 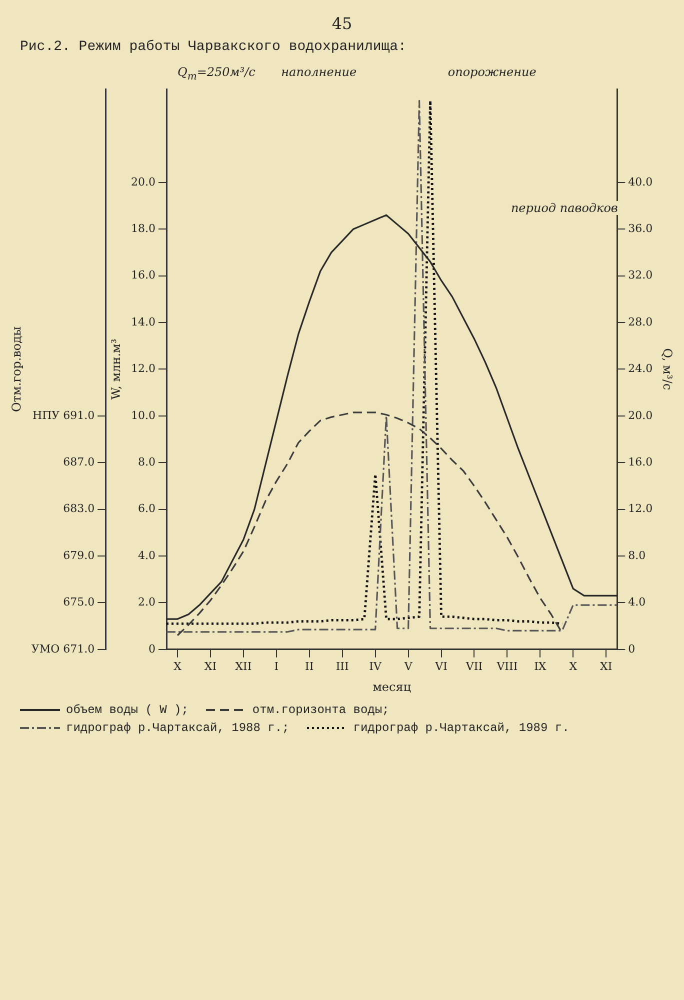 I want to click on y3-tick-label: 683.0, so click(x=79, y=509).